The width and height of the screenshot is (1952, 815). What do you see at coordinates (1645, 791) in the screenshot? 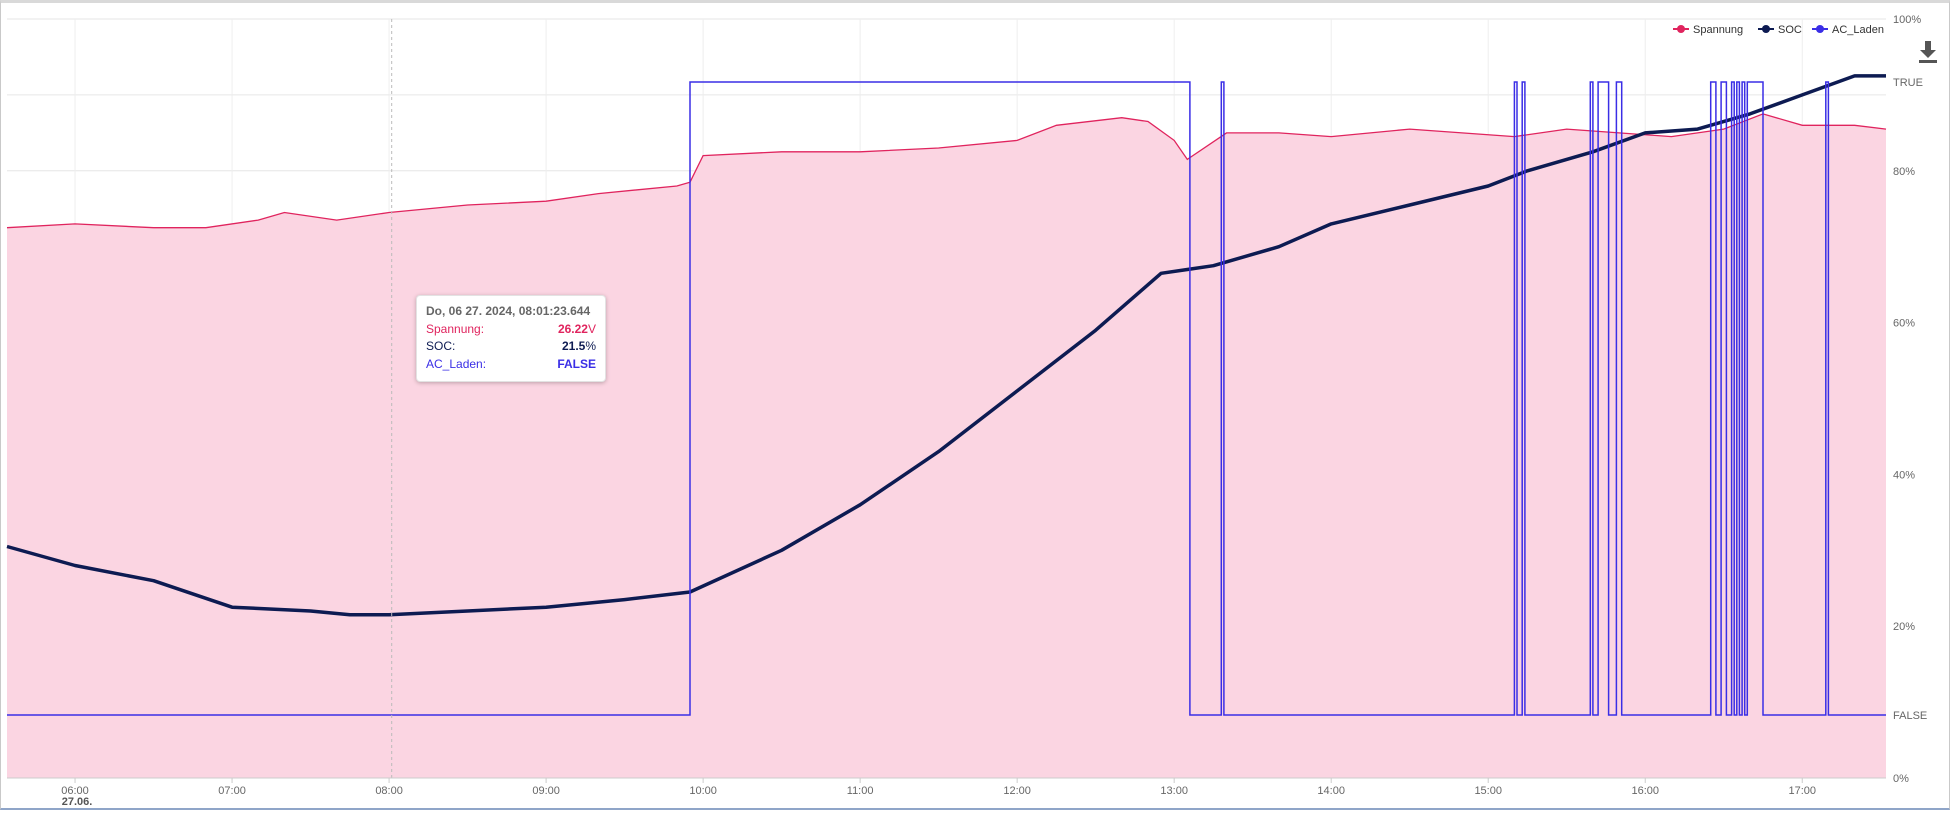
I see `x-tick-label: 16:00` at bounding box center [1645, 791].